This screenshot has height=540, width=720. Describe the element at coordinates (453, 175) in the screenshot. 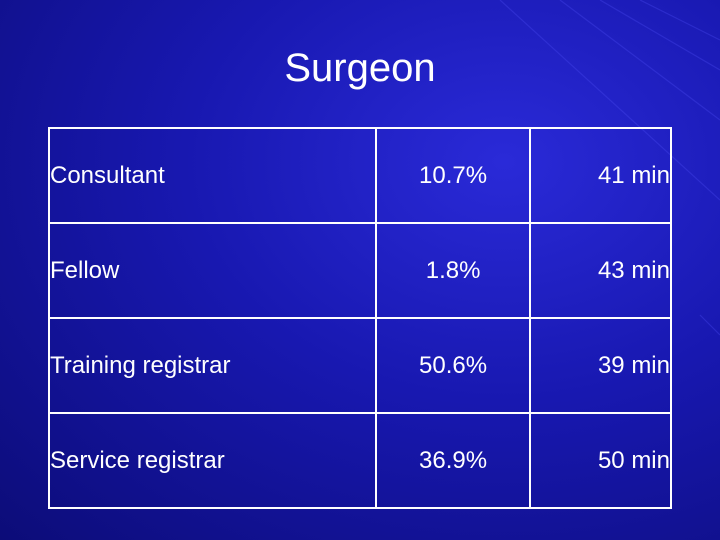

I see `percent-cell: 10.7%` at that location.